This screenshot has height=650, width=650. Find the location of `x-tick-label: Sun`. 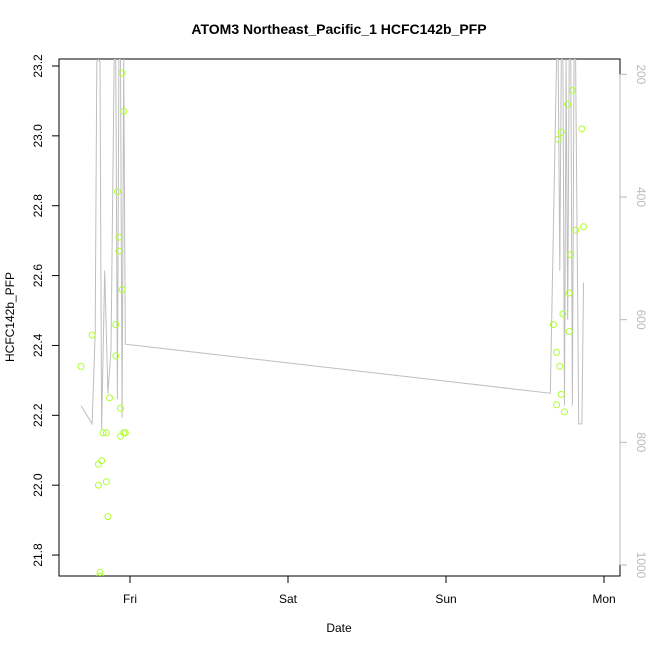

x-tick-label: Sun is located at coordinates (445, 599).